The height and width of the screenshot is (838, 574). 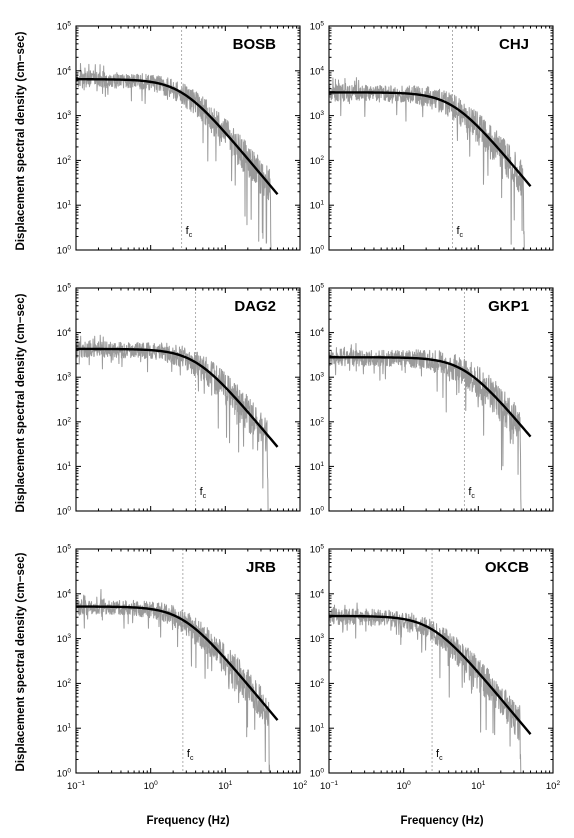 I want to click on panel-dag2: 10⁰ 10¹ 10² 10³ 10⁴ 10⁵ DAG2 fc, so click(x=179, y=400).